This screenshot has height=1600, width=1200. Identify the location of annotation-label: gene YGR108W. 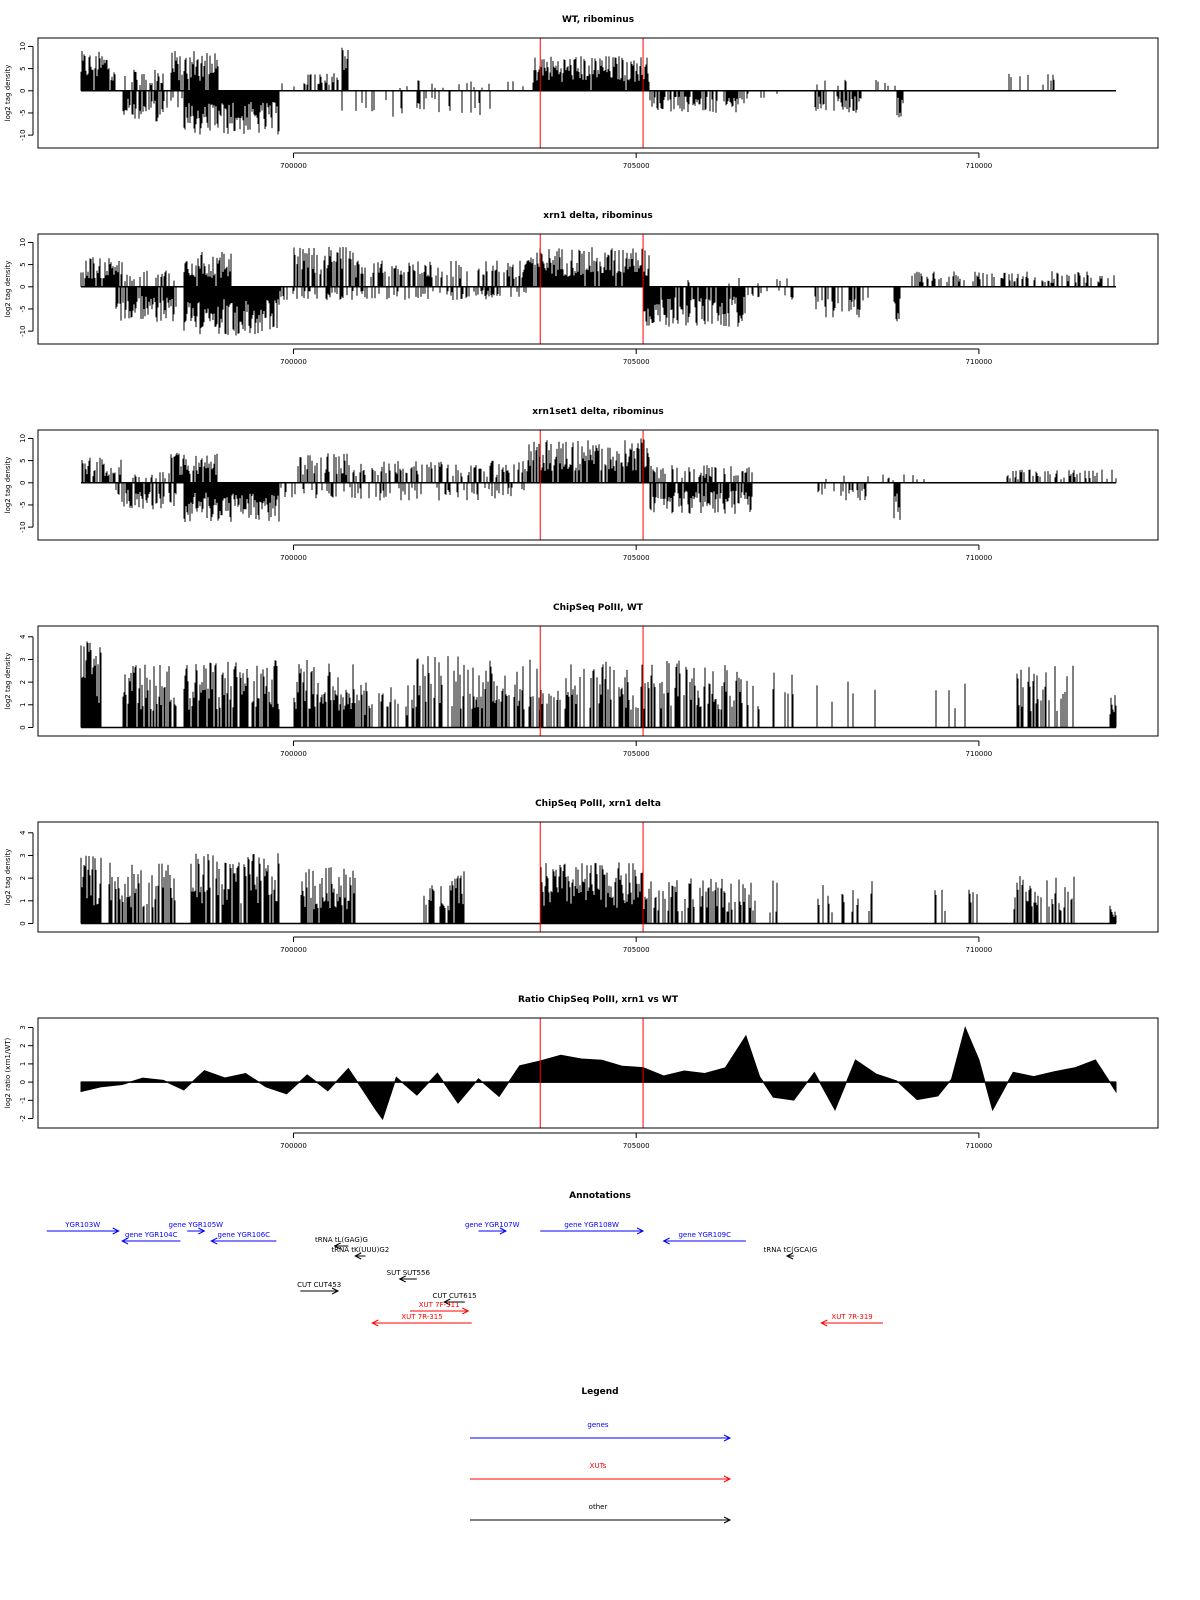
(591, 1225).